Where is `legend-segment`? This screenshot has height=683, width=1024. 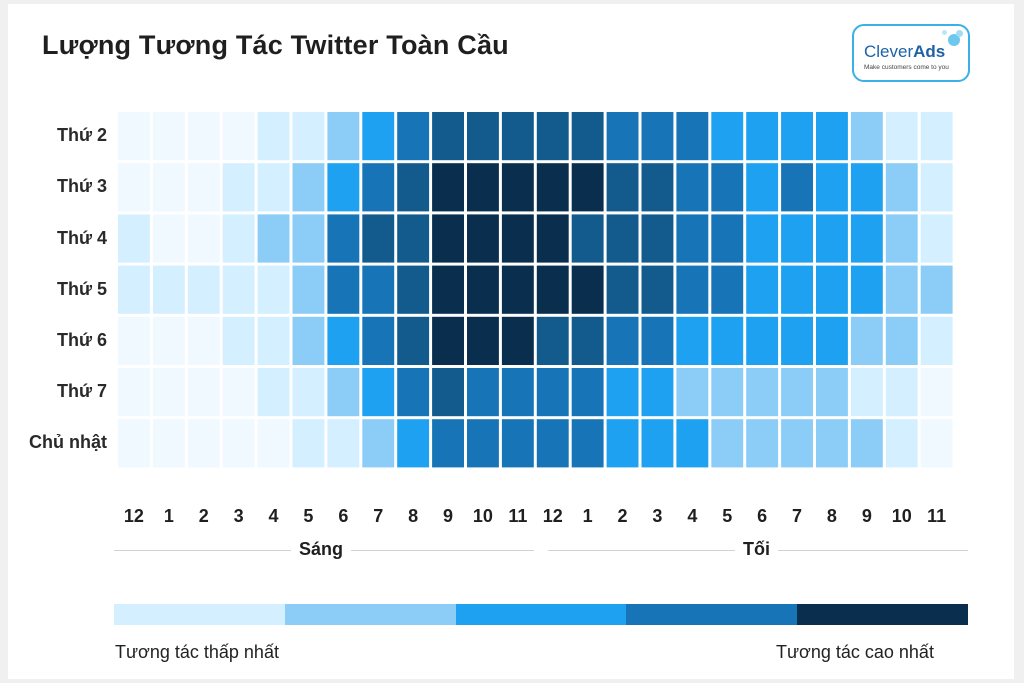 legend-segment is located at coordinates (882, 614).